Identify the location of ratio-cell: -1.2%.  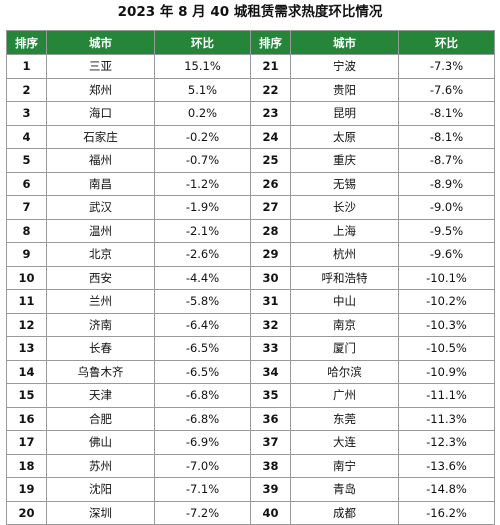
(202, 183).